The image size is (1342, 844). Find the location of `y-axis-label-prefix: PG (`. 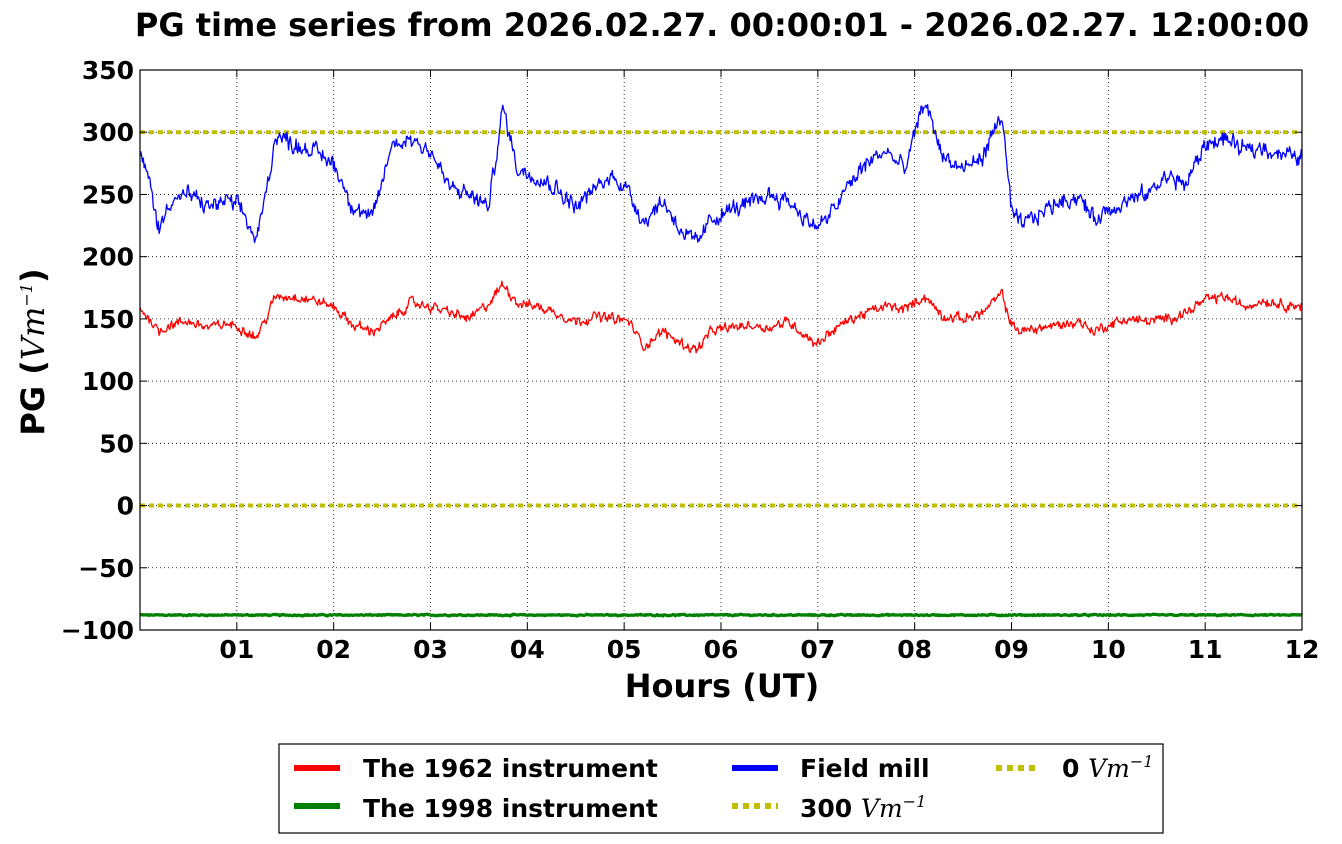

y-axis-label-prefix: PG ( is located at coordinates (33, 397).